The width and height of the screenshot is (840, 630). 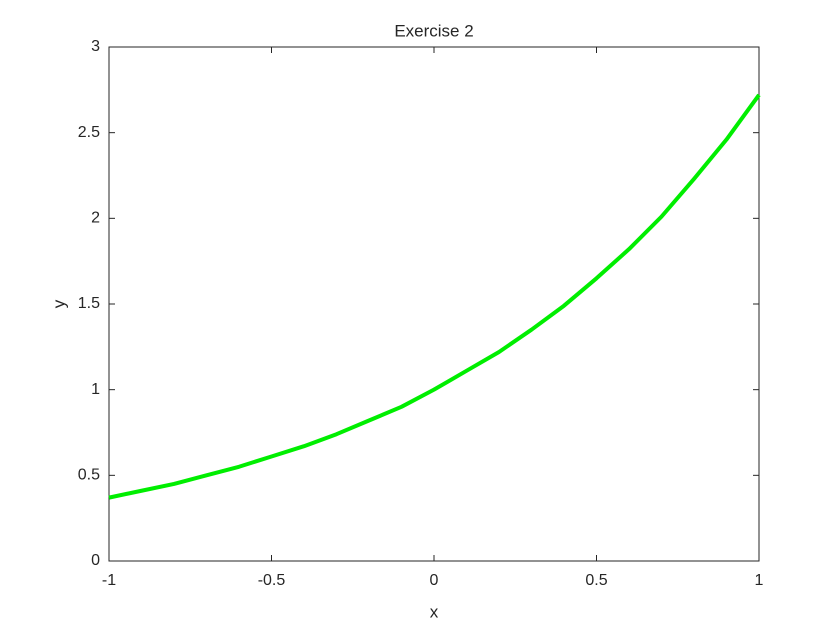 I want to click on x-tick-label: 0.5, so click(x=596, y=580).